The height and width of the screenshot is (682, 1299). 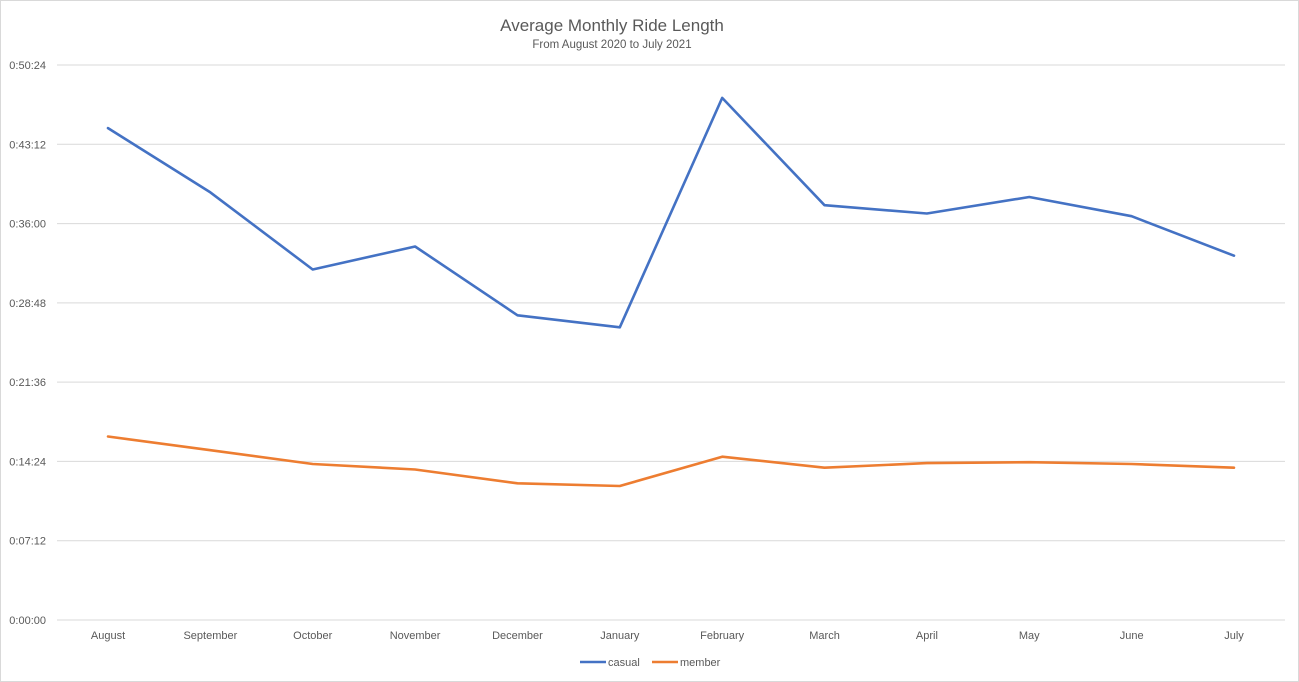 I want to click on x-tick-label: January, so click(x=620, y=636).